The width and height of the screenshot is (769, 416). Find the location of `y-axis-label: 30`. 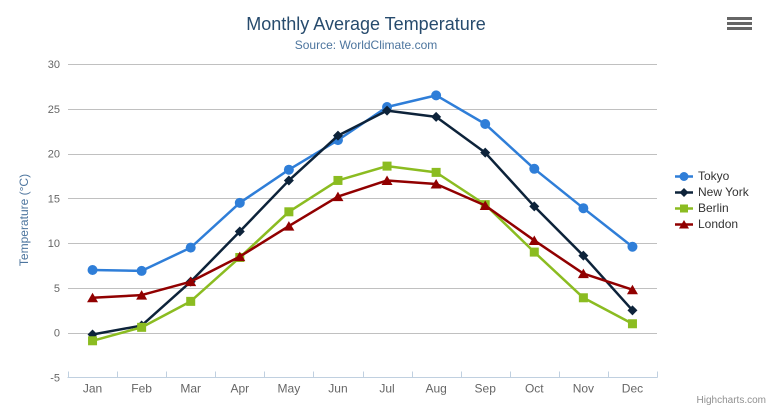

y-axis-label: 30 is located at coordinates (54, 65).